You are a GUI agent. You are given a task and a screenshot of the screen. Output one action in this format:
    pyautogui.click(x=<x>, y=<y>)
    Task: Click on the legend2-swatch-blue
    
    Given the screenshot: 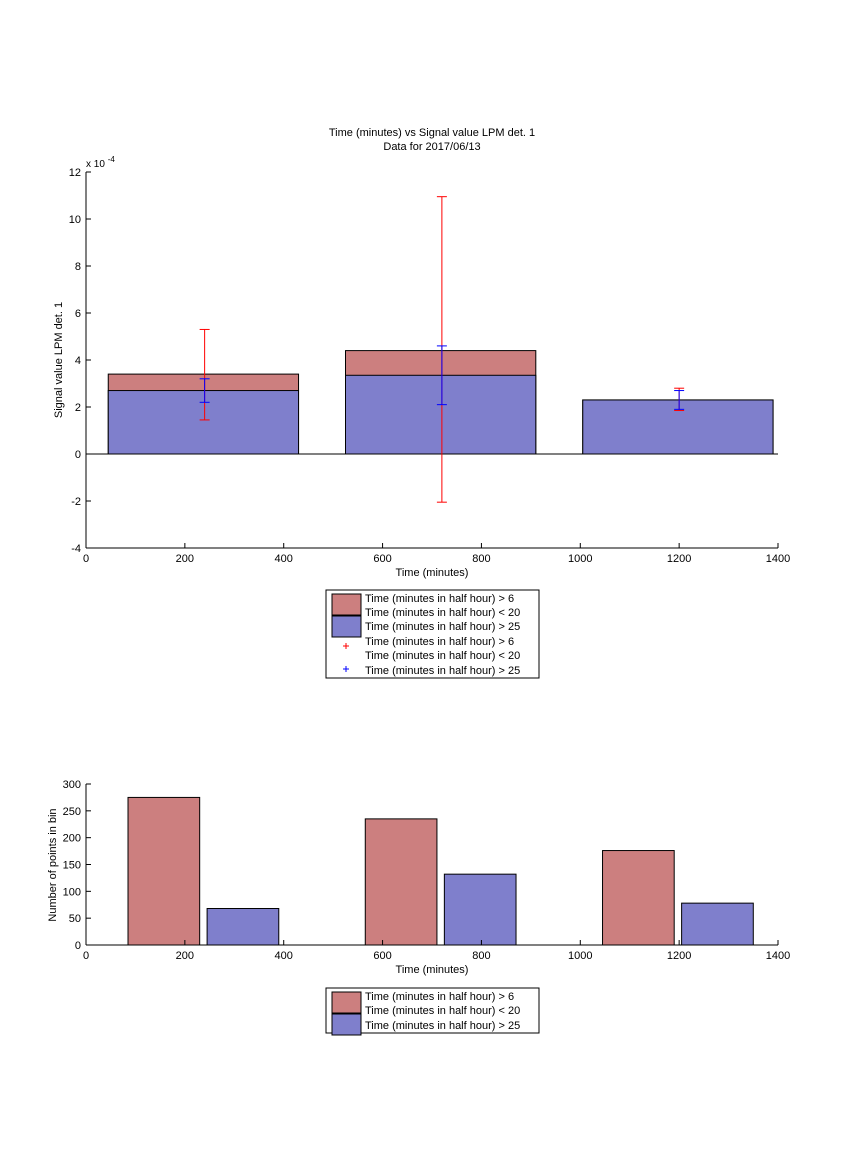 What is the action you would take?
    pyautogui.click(x=346, y=1024)
    